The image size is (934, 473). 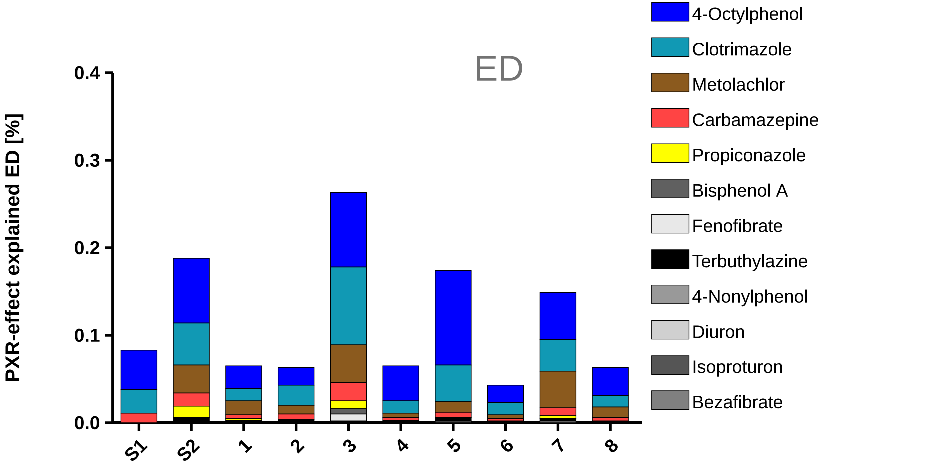 What do you see at coordinates (755, 121) in the screenshot?
I see `legend-label: Carbamazepine` at bounding box center [755, 121].